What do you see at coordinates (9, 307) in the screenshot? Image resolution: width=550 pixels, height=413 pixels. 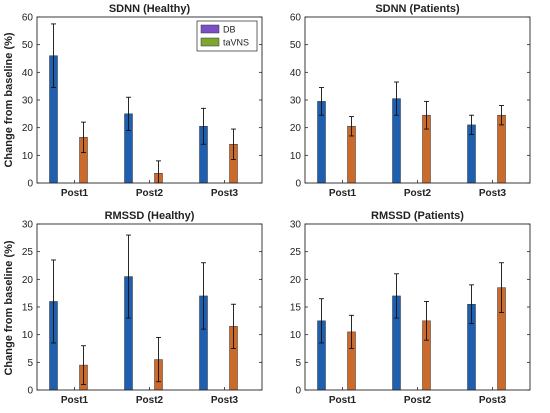 I see `ylabel-bottom: Change from baseline (%)` at bounding box center [9, 307].